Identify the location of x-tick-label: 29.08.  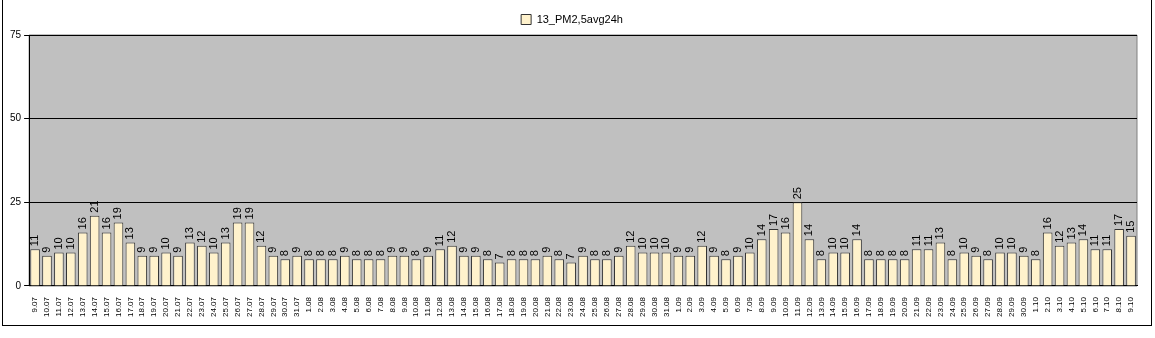
(642, 307).